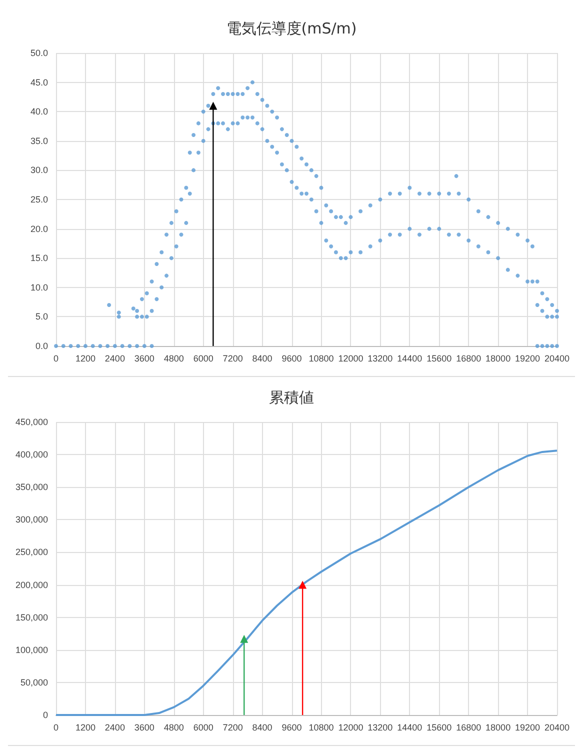 Image resolution: width=583 pixels, height=755 pixels. I want to click on y-tick-label: 350,000, so click(31, 487).